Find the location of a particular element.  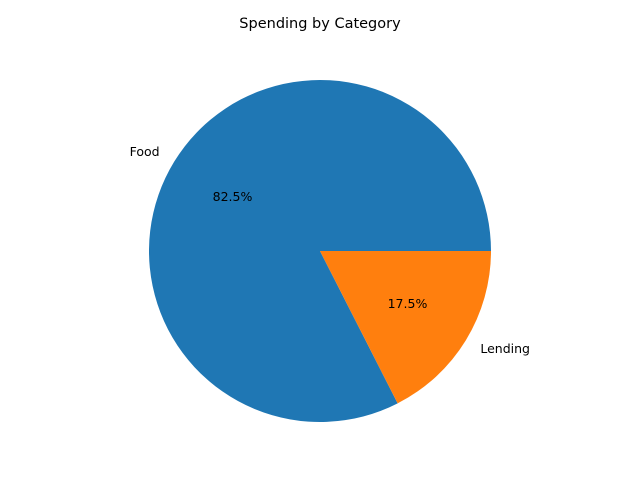

slice-label-lending: Lending is located at coordinates (505, 348).